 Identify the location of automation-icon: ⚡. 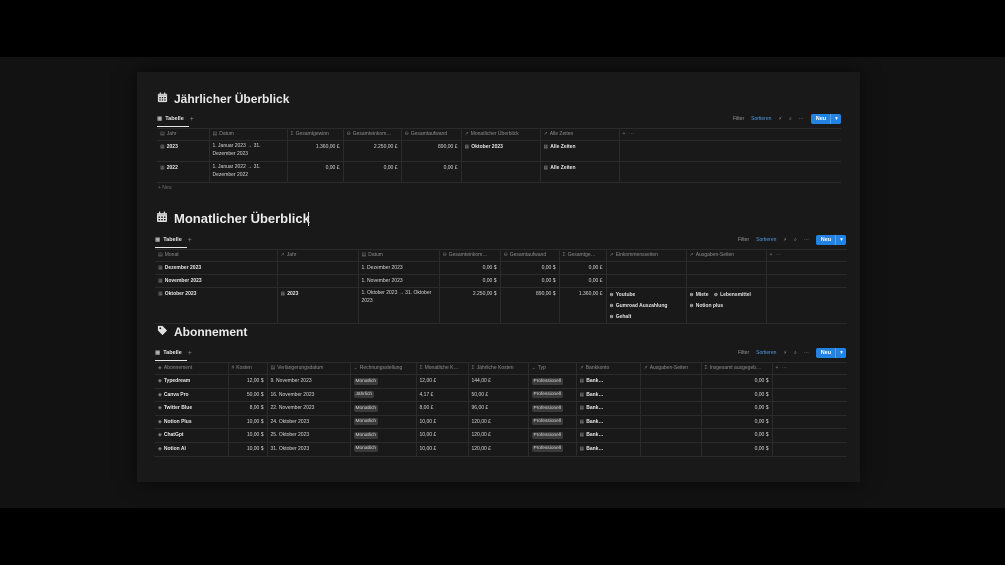
(785, 240).